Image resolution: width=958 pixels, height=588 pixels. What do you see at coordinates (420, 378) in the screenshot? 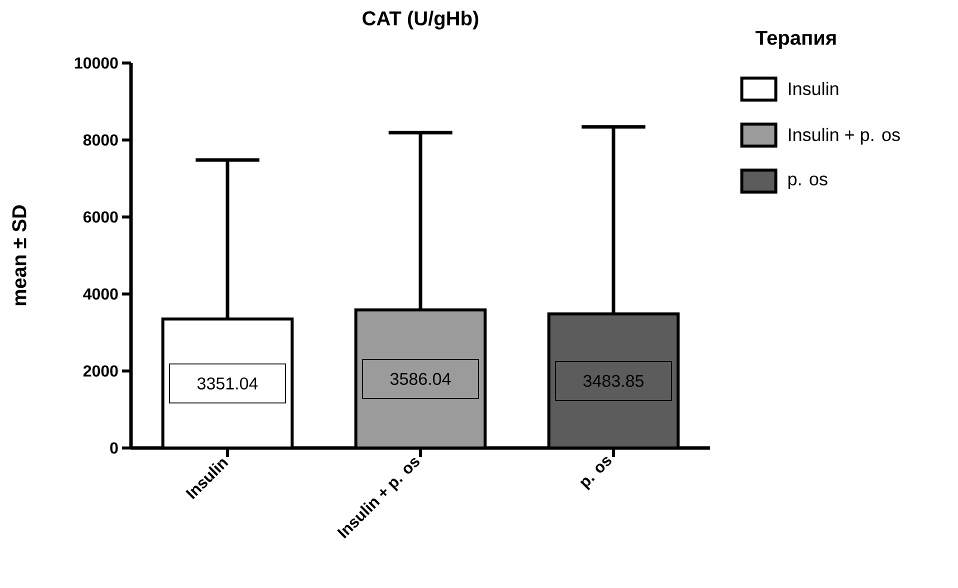
I see `data-label: 3586.04` at bounding box center [420, 378].